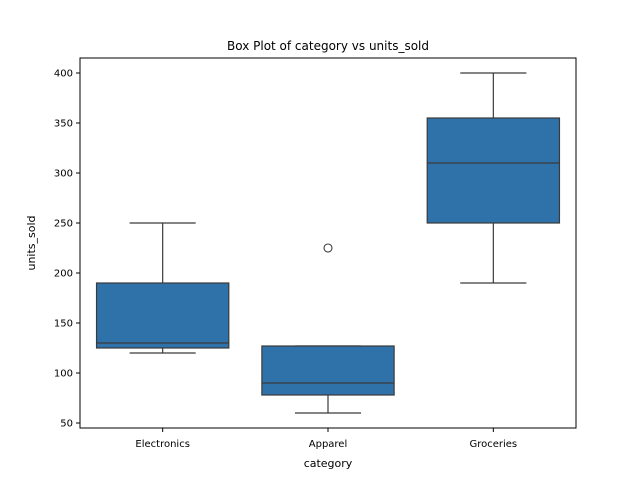 The height and width of the screenshot is (480, 640). I want to click on x-tick-label: Groceries, so click(493, 444).